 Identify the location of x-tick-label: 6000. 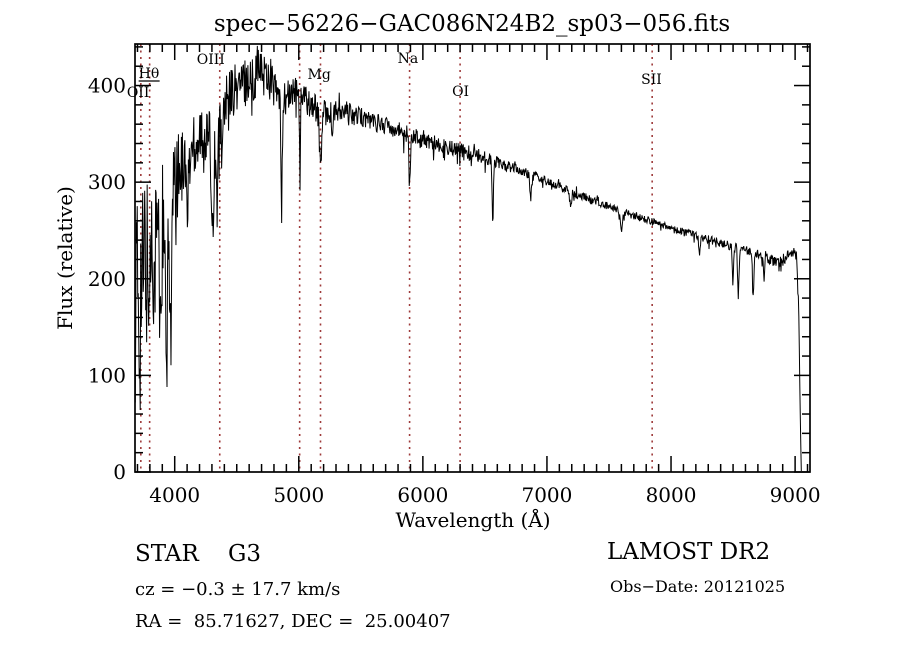
(422, 495).